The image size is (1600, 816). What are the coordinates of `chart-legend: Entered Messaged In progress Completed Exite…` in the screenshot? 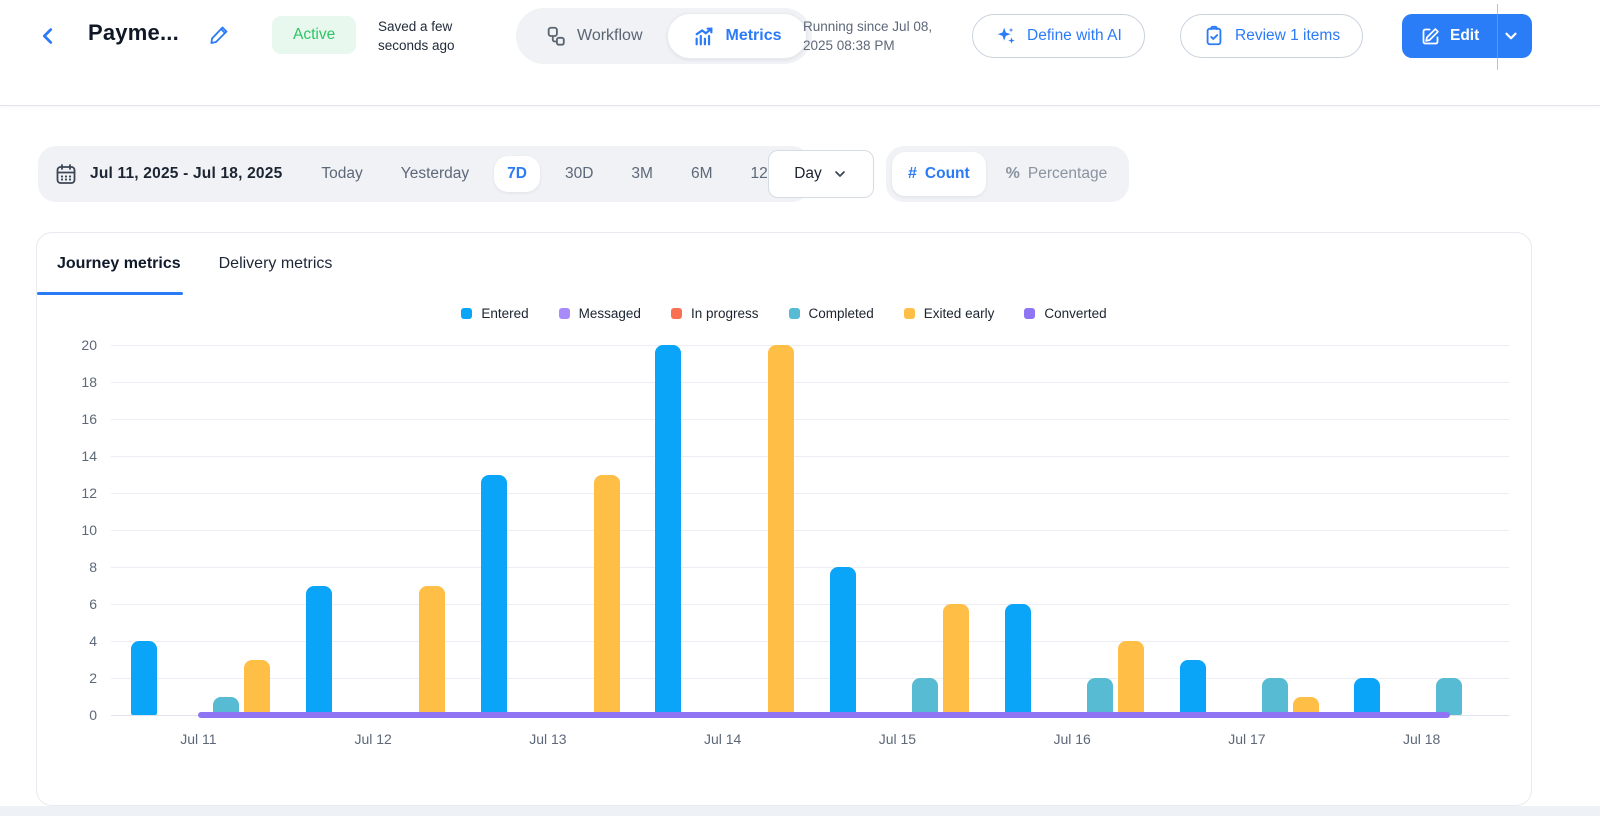 It's located at (784, 313).